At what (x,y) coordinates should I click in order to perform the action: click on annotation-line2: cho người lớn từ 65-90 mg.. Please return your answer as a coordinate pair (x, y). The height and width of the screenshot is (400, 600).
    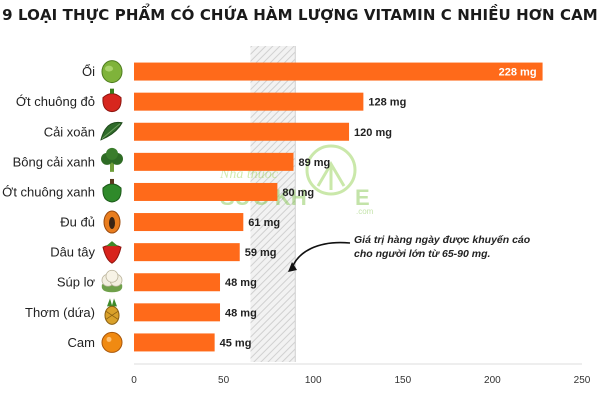
    Looking at the image, I should click on (422, 254).